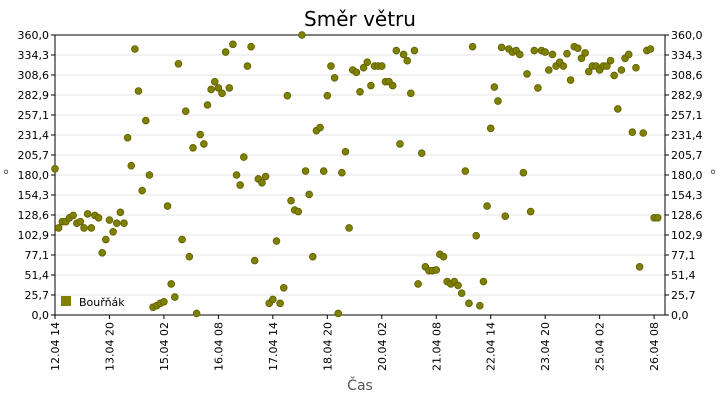 This screenshot has height=400, width=720. What do you see at coordinates (34, 175) in the screenshot?
I see `y-tick-label-left: 180,0` at bounding box center [34, 175].